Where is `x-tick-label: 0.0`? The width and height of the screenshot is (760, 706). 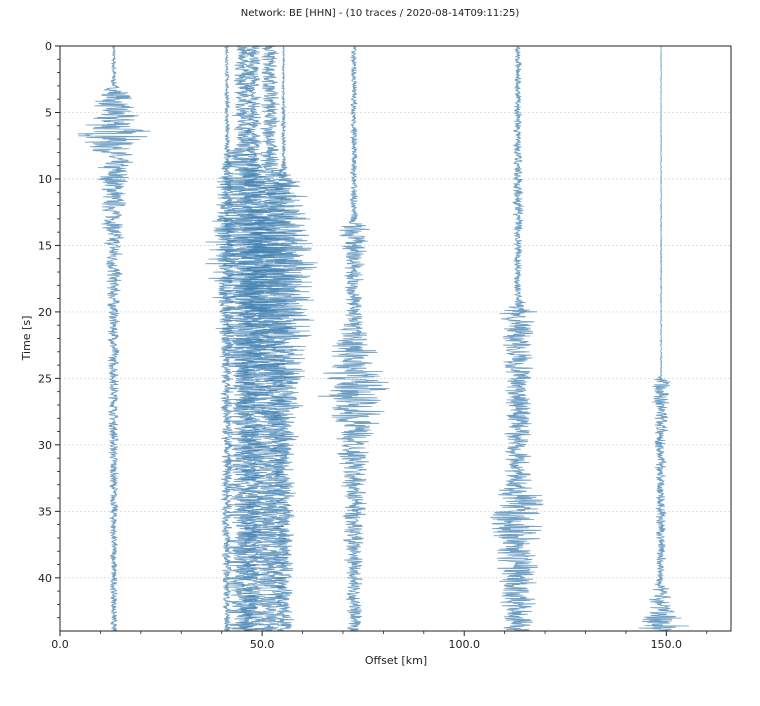
x-tick-label: 0.0 is located at coordinates (60, 644).